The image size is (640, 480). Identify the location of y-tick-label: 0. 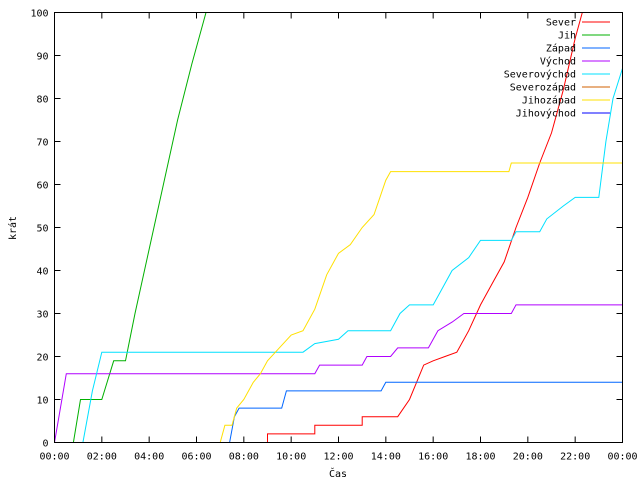
(45, 444).